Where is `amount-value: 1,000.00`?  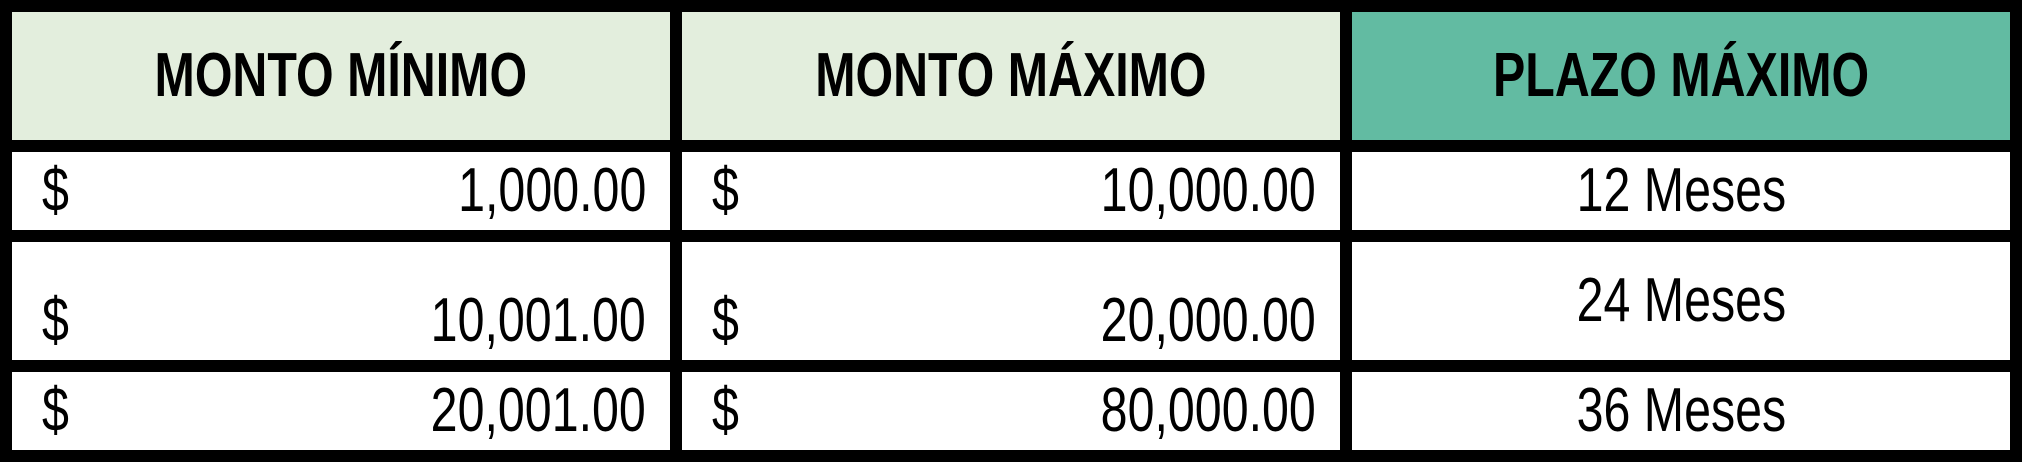
amount-value: 1,000.00 is located at coordinates (551, 190).